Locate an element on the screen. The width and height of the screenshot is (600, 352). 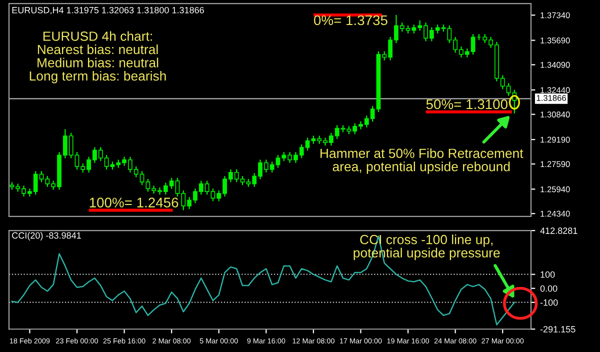
ref-line-label: 0%= 1.3735 is located at coordinates (351, 20).